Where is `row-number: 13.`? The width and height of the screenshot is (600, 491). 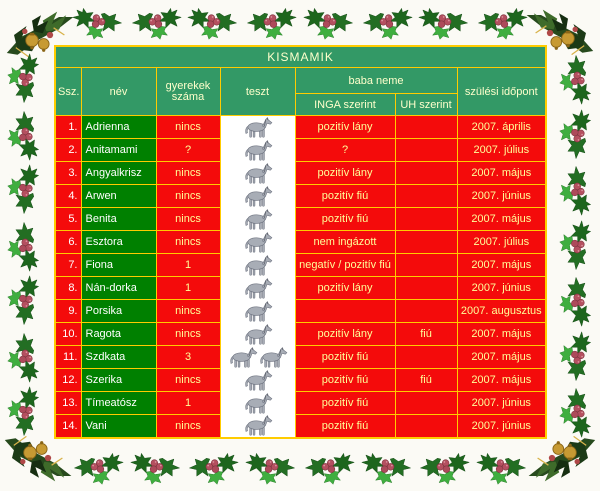 row-number: 13. is located at coordinates (68, 403).